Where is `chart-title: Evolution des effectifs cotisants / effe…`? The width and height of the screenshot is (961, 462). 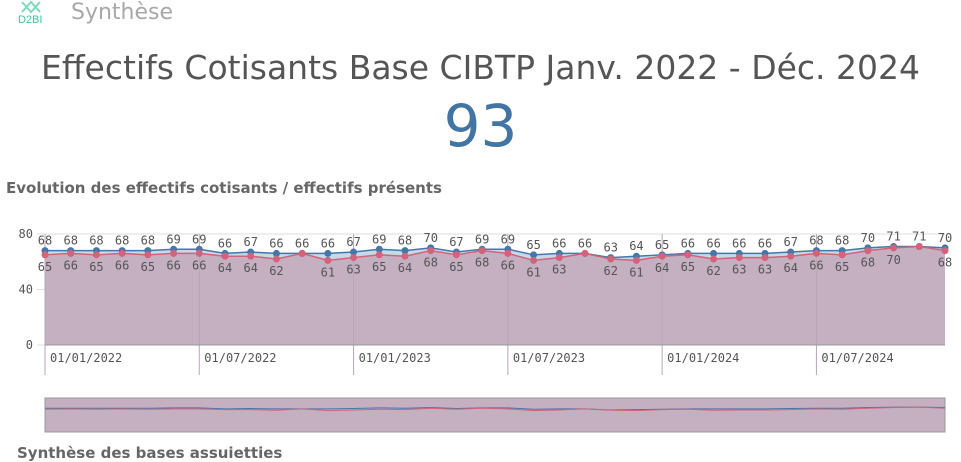 chart-title: Evolution des effectifs cotisants / effe… is located at coordinates (224, 188).